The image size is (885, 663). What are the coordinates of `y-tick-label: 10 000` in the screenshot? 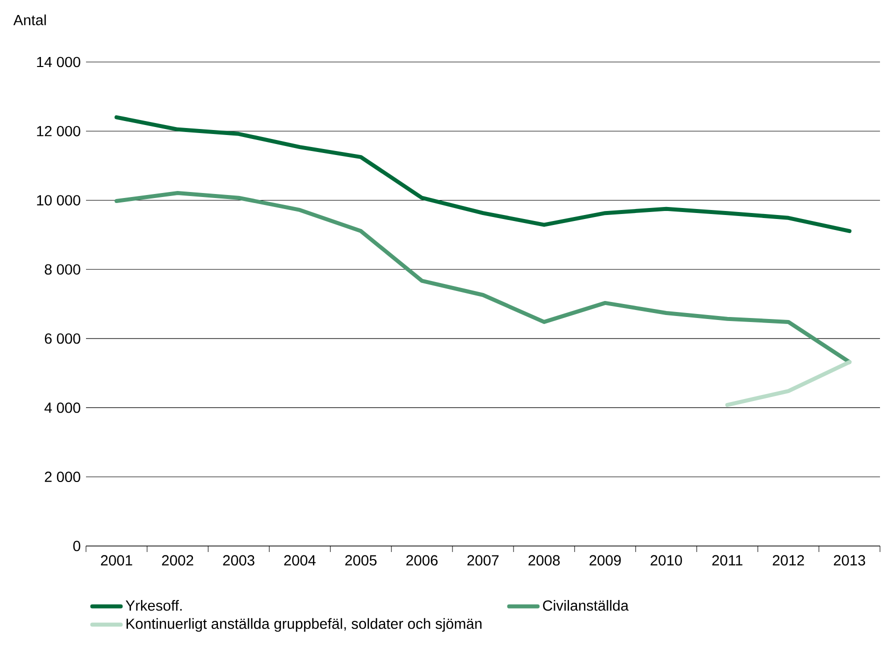 It's located at (58, 200).